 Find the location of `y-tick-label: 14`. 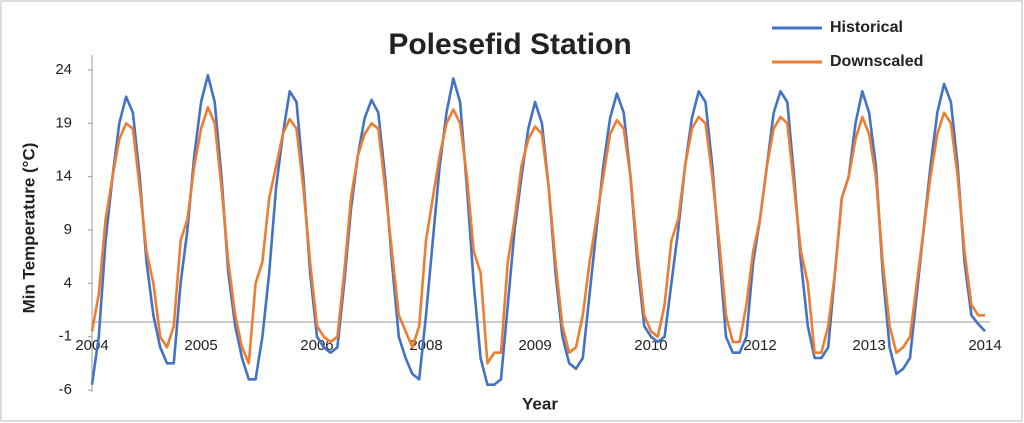

y-tick-label: 14 is located at coordinates (63, 176).